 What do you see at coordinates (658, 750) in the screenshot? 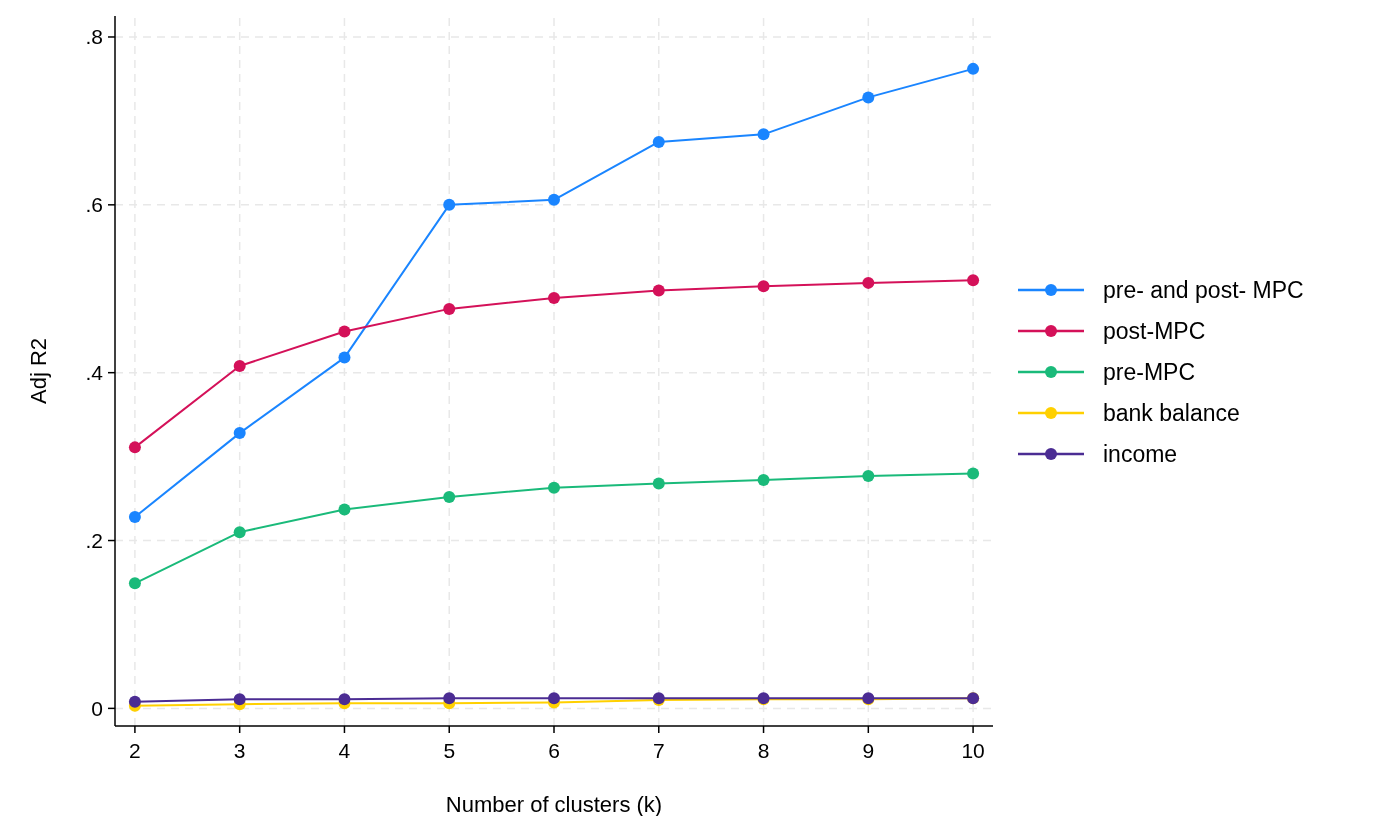
I see `x-tick-label: 7` at bounding box center [658, 750].